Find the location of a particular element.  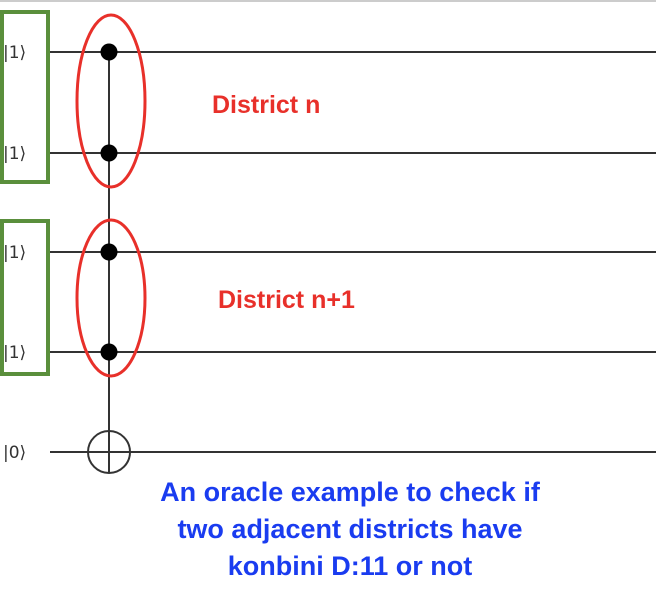

ket-label-5: |0⟩ is located at coordinates (14, 453).